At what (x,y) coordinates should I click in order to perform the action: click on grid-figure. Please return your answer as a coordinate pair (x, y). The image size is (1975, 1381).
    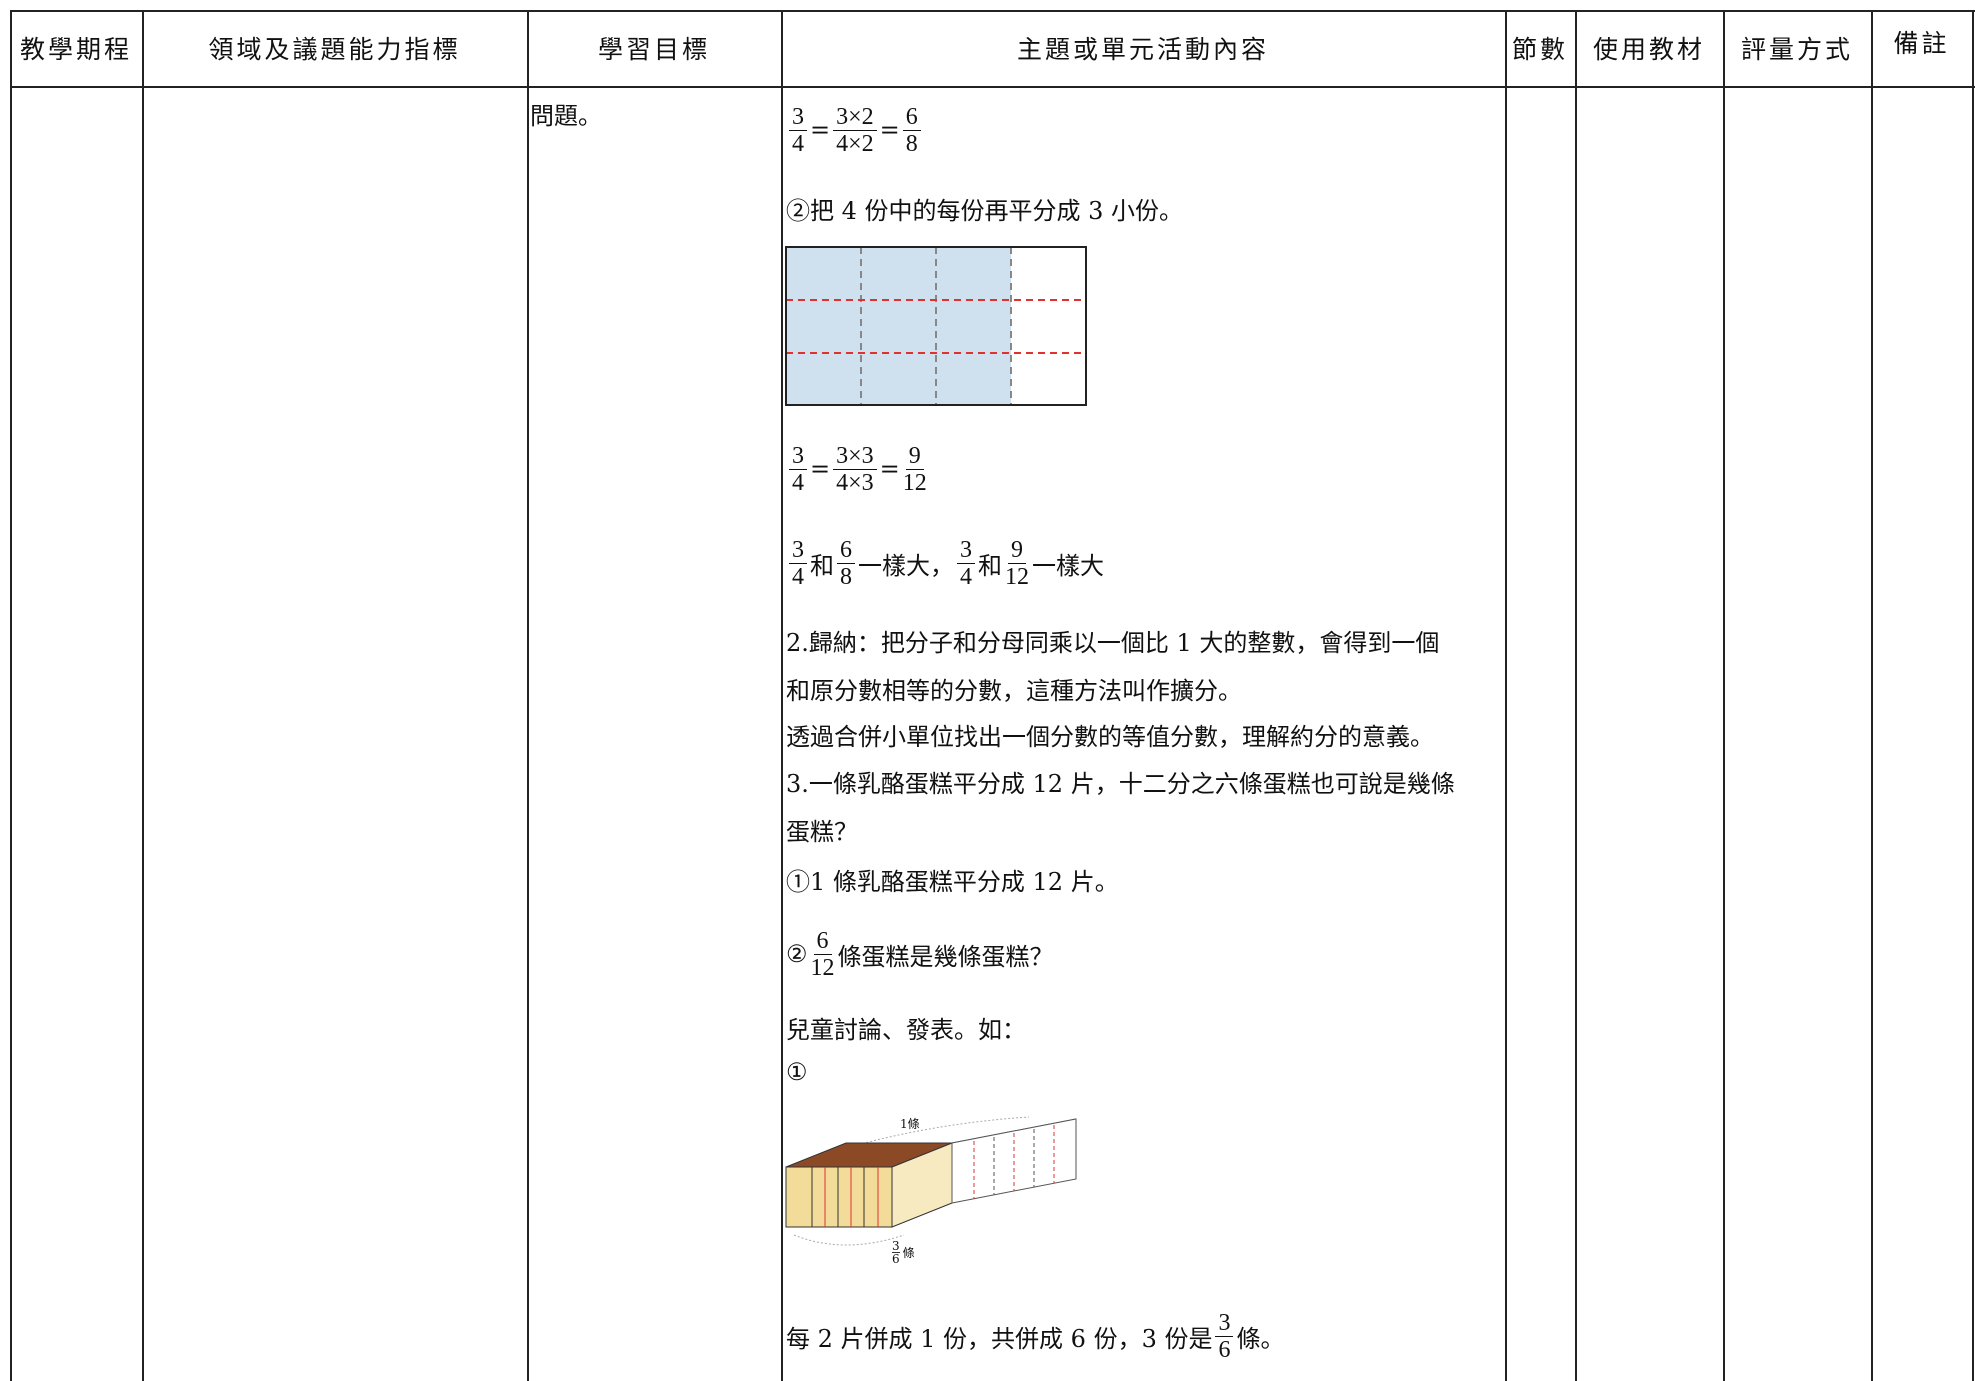
    Looking at the image, I should click on (936, 326).